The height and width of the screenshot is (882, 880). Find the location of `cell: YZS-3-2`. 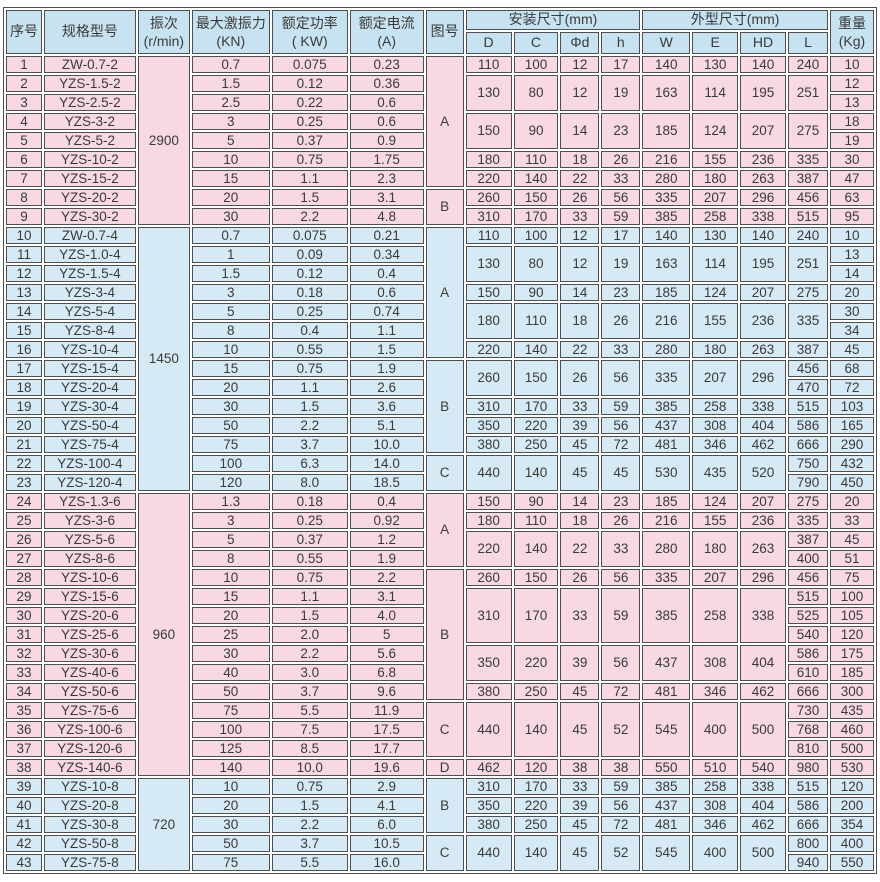

cell: YZS-3-2 is located at coordinates (89, 121).